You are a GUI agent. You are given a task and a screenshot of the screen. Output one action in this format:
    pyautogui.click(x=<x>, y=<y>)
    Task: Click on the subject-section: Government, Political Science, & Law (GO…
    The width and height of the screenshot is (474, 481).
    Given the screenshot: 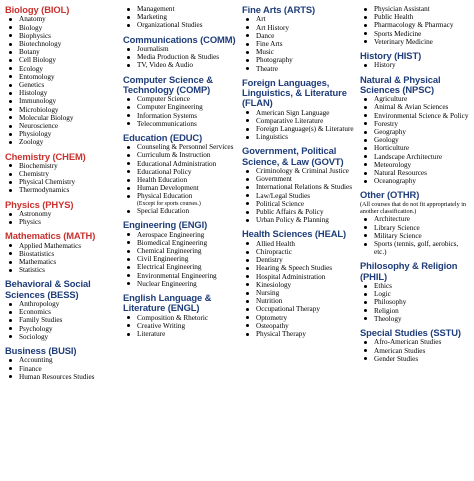 What is the action you would take?
    pyautogui.click(x=298, y=185)
    